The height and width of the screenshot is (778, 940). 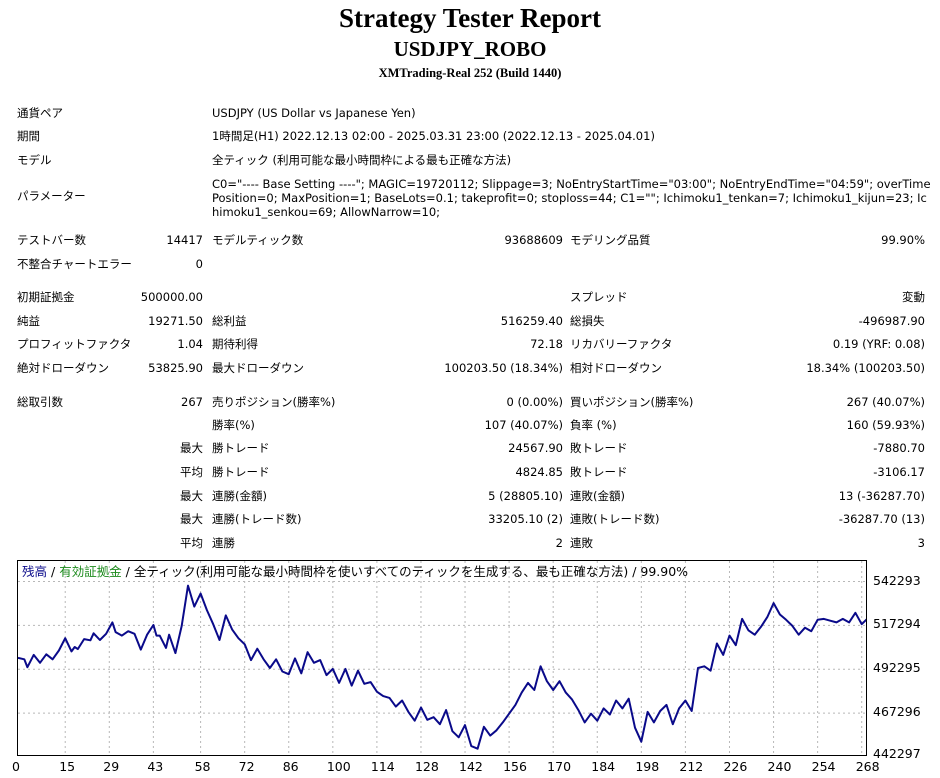 What do you see at coordinates (258, 368) in the screenshot?
I see `max-dd-label: 最大ドローダウン` at bounding box center [258, 368].